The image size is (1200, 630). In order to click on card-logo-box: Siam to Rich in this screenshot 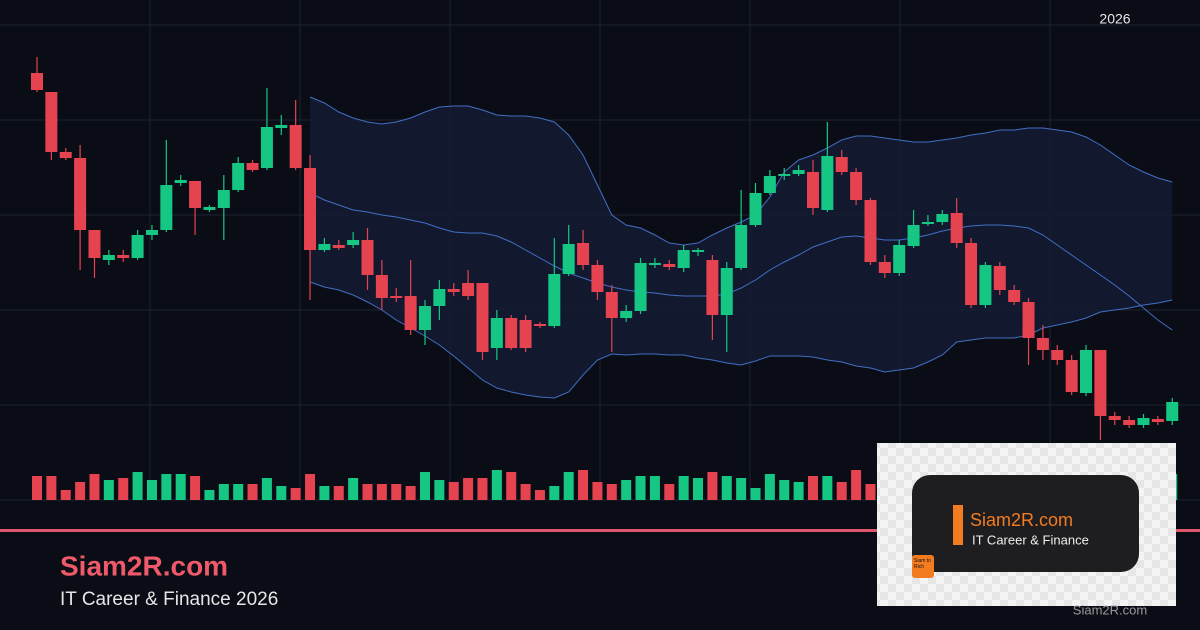, I will do `click(922, 564)`.